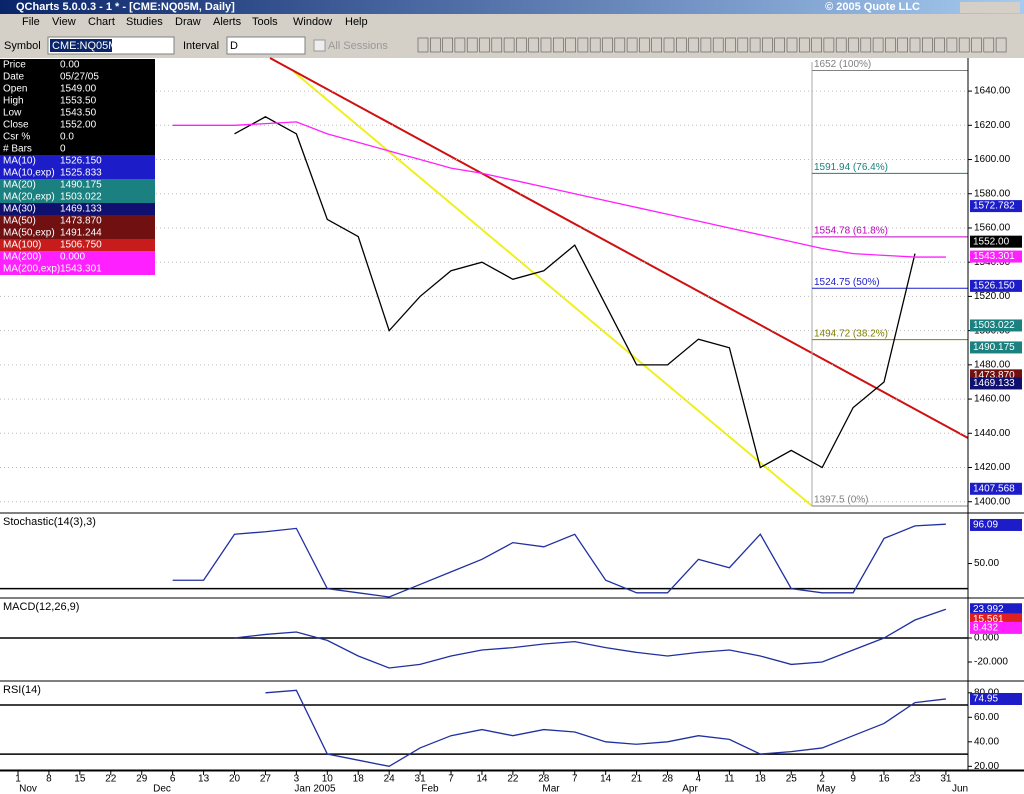 The width and height of the screenshot is (1024, 794). I want to click on data-label: Close, so click(16, 125).